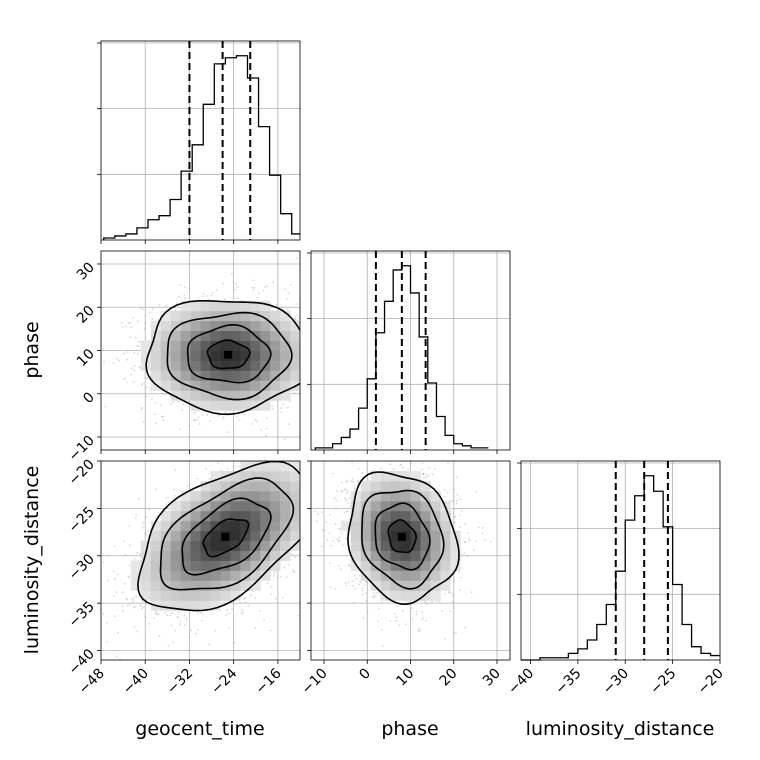  I want to click on panel-frame, so click(200, 140).